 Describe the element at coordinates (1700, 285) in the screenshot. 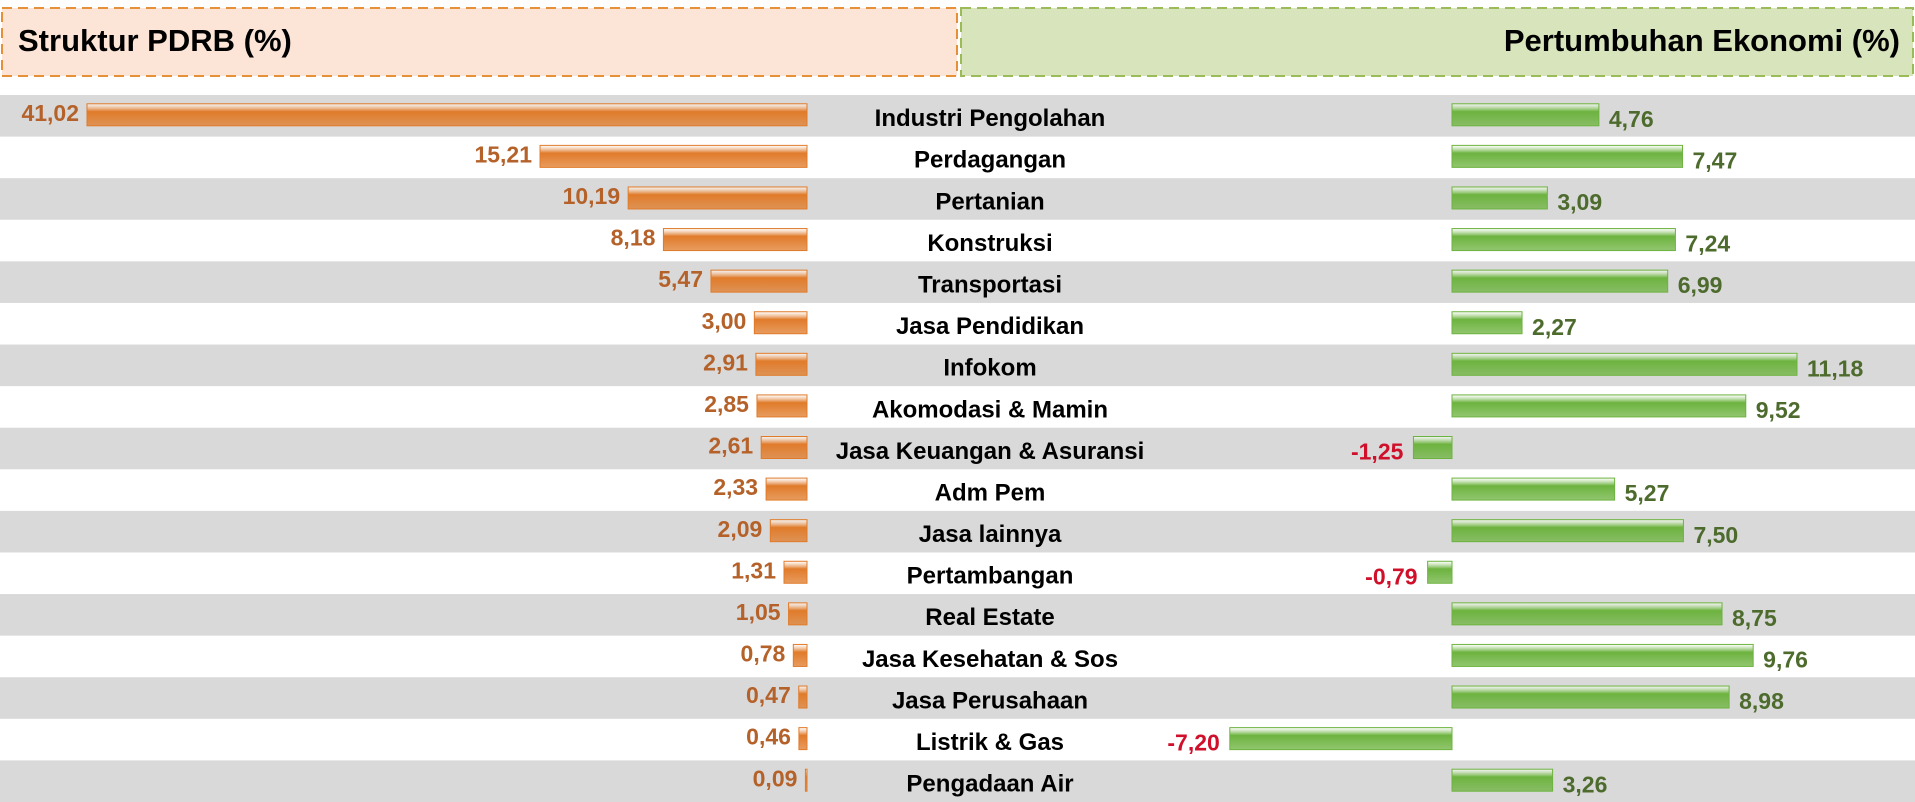

I see `value-label: 6,99` at that location.